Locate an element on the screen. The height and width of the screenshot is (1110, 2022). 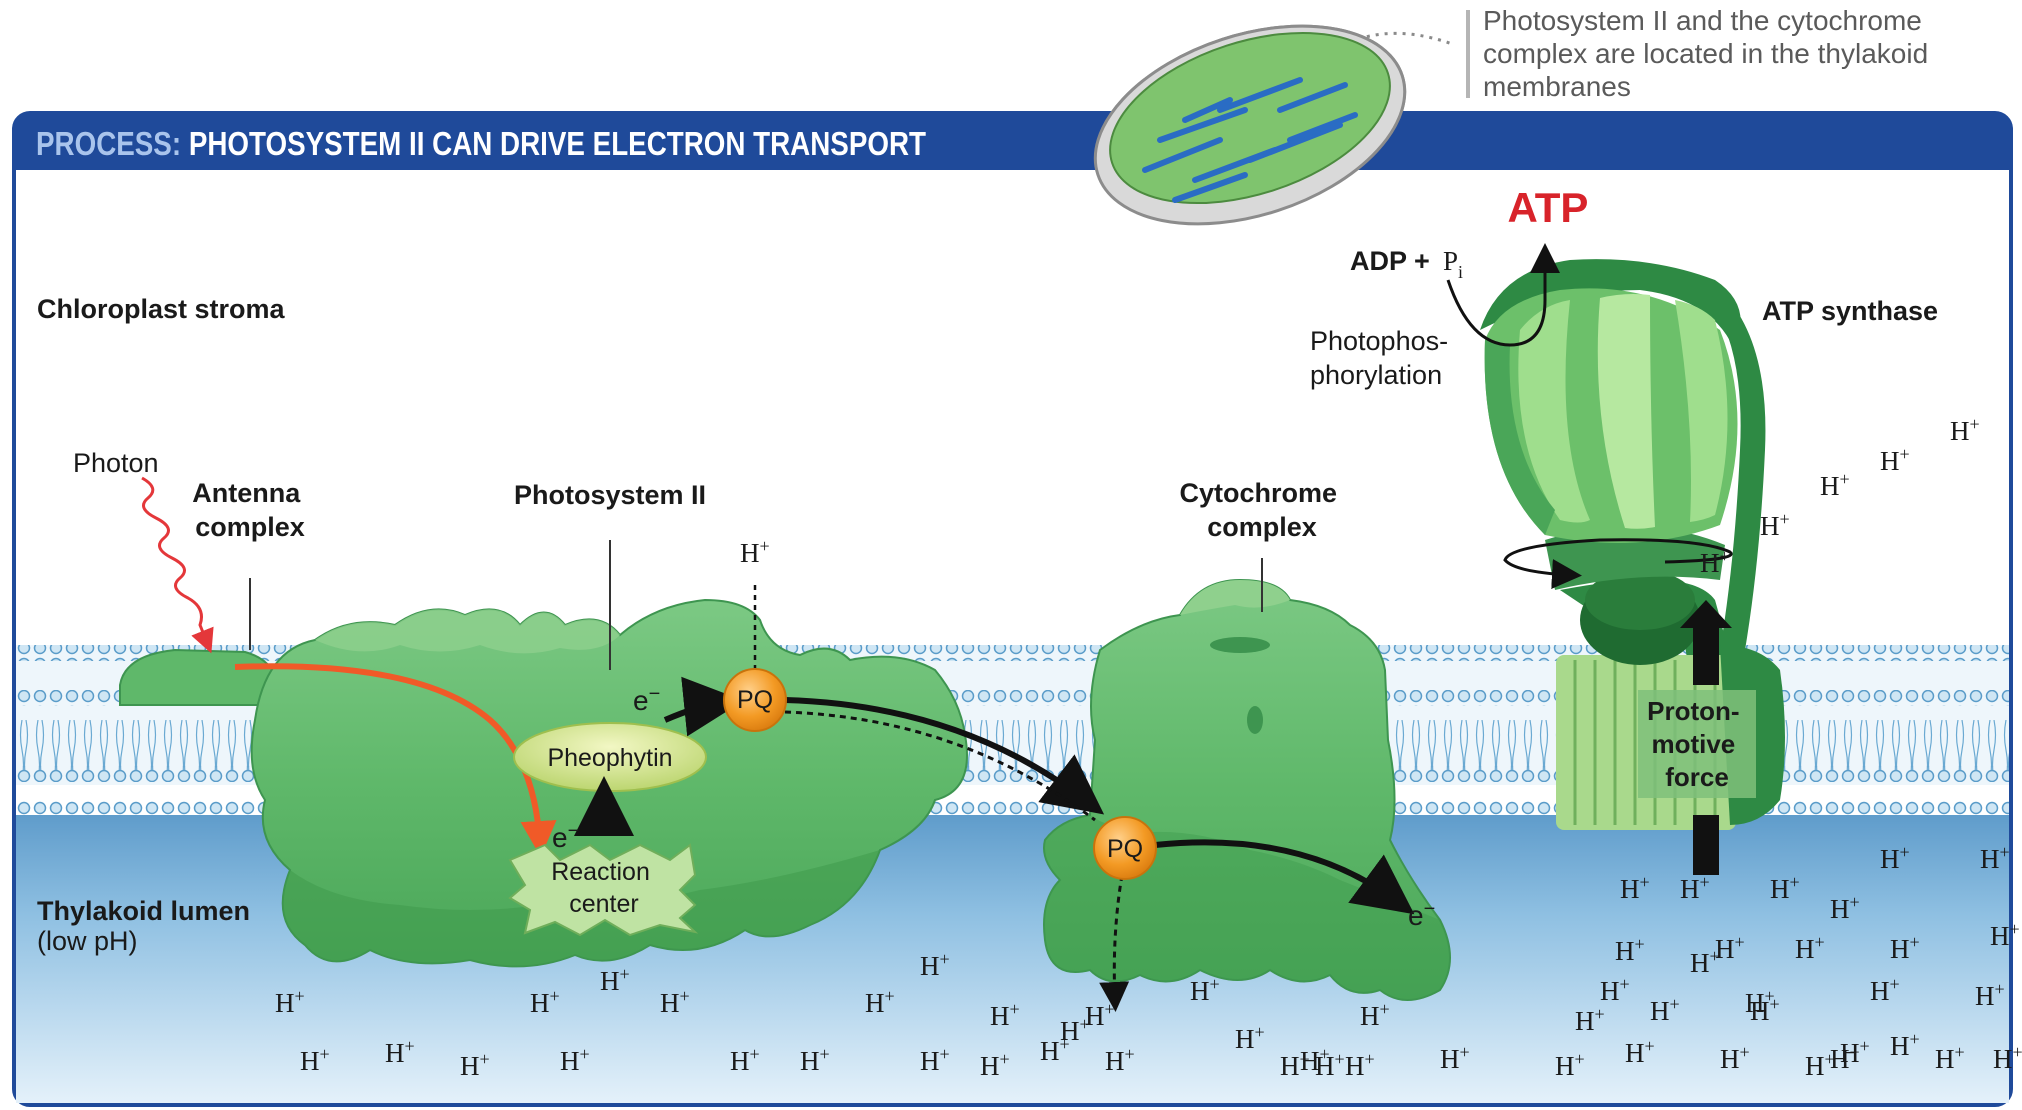
lumen-label: Thylakoid lumen is located at coordinates (143, 911).